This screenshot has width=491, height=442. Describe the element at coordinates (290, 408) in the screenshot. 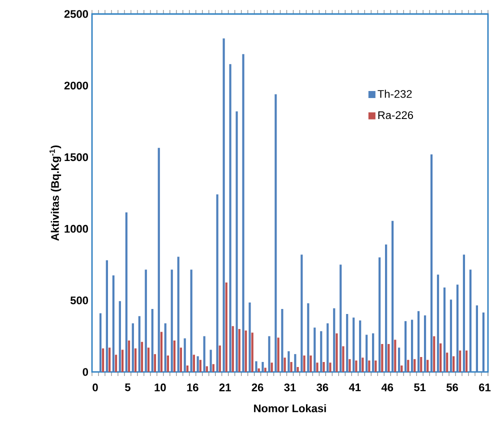

I see `x-axis-title: Nomor Lokasi` at that location.